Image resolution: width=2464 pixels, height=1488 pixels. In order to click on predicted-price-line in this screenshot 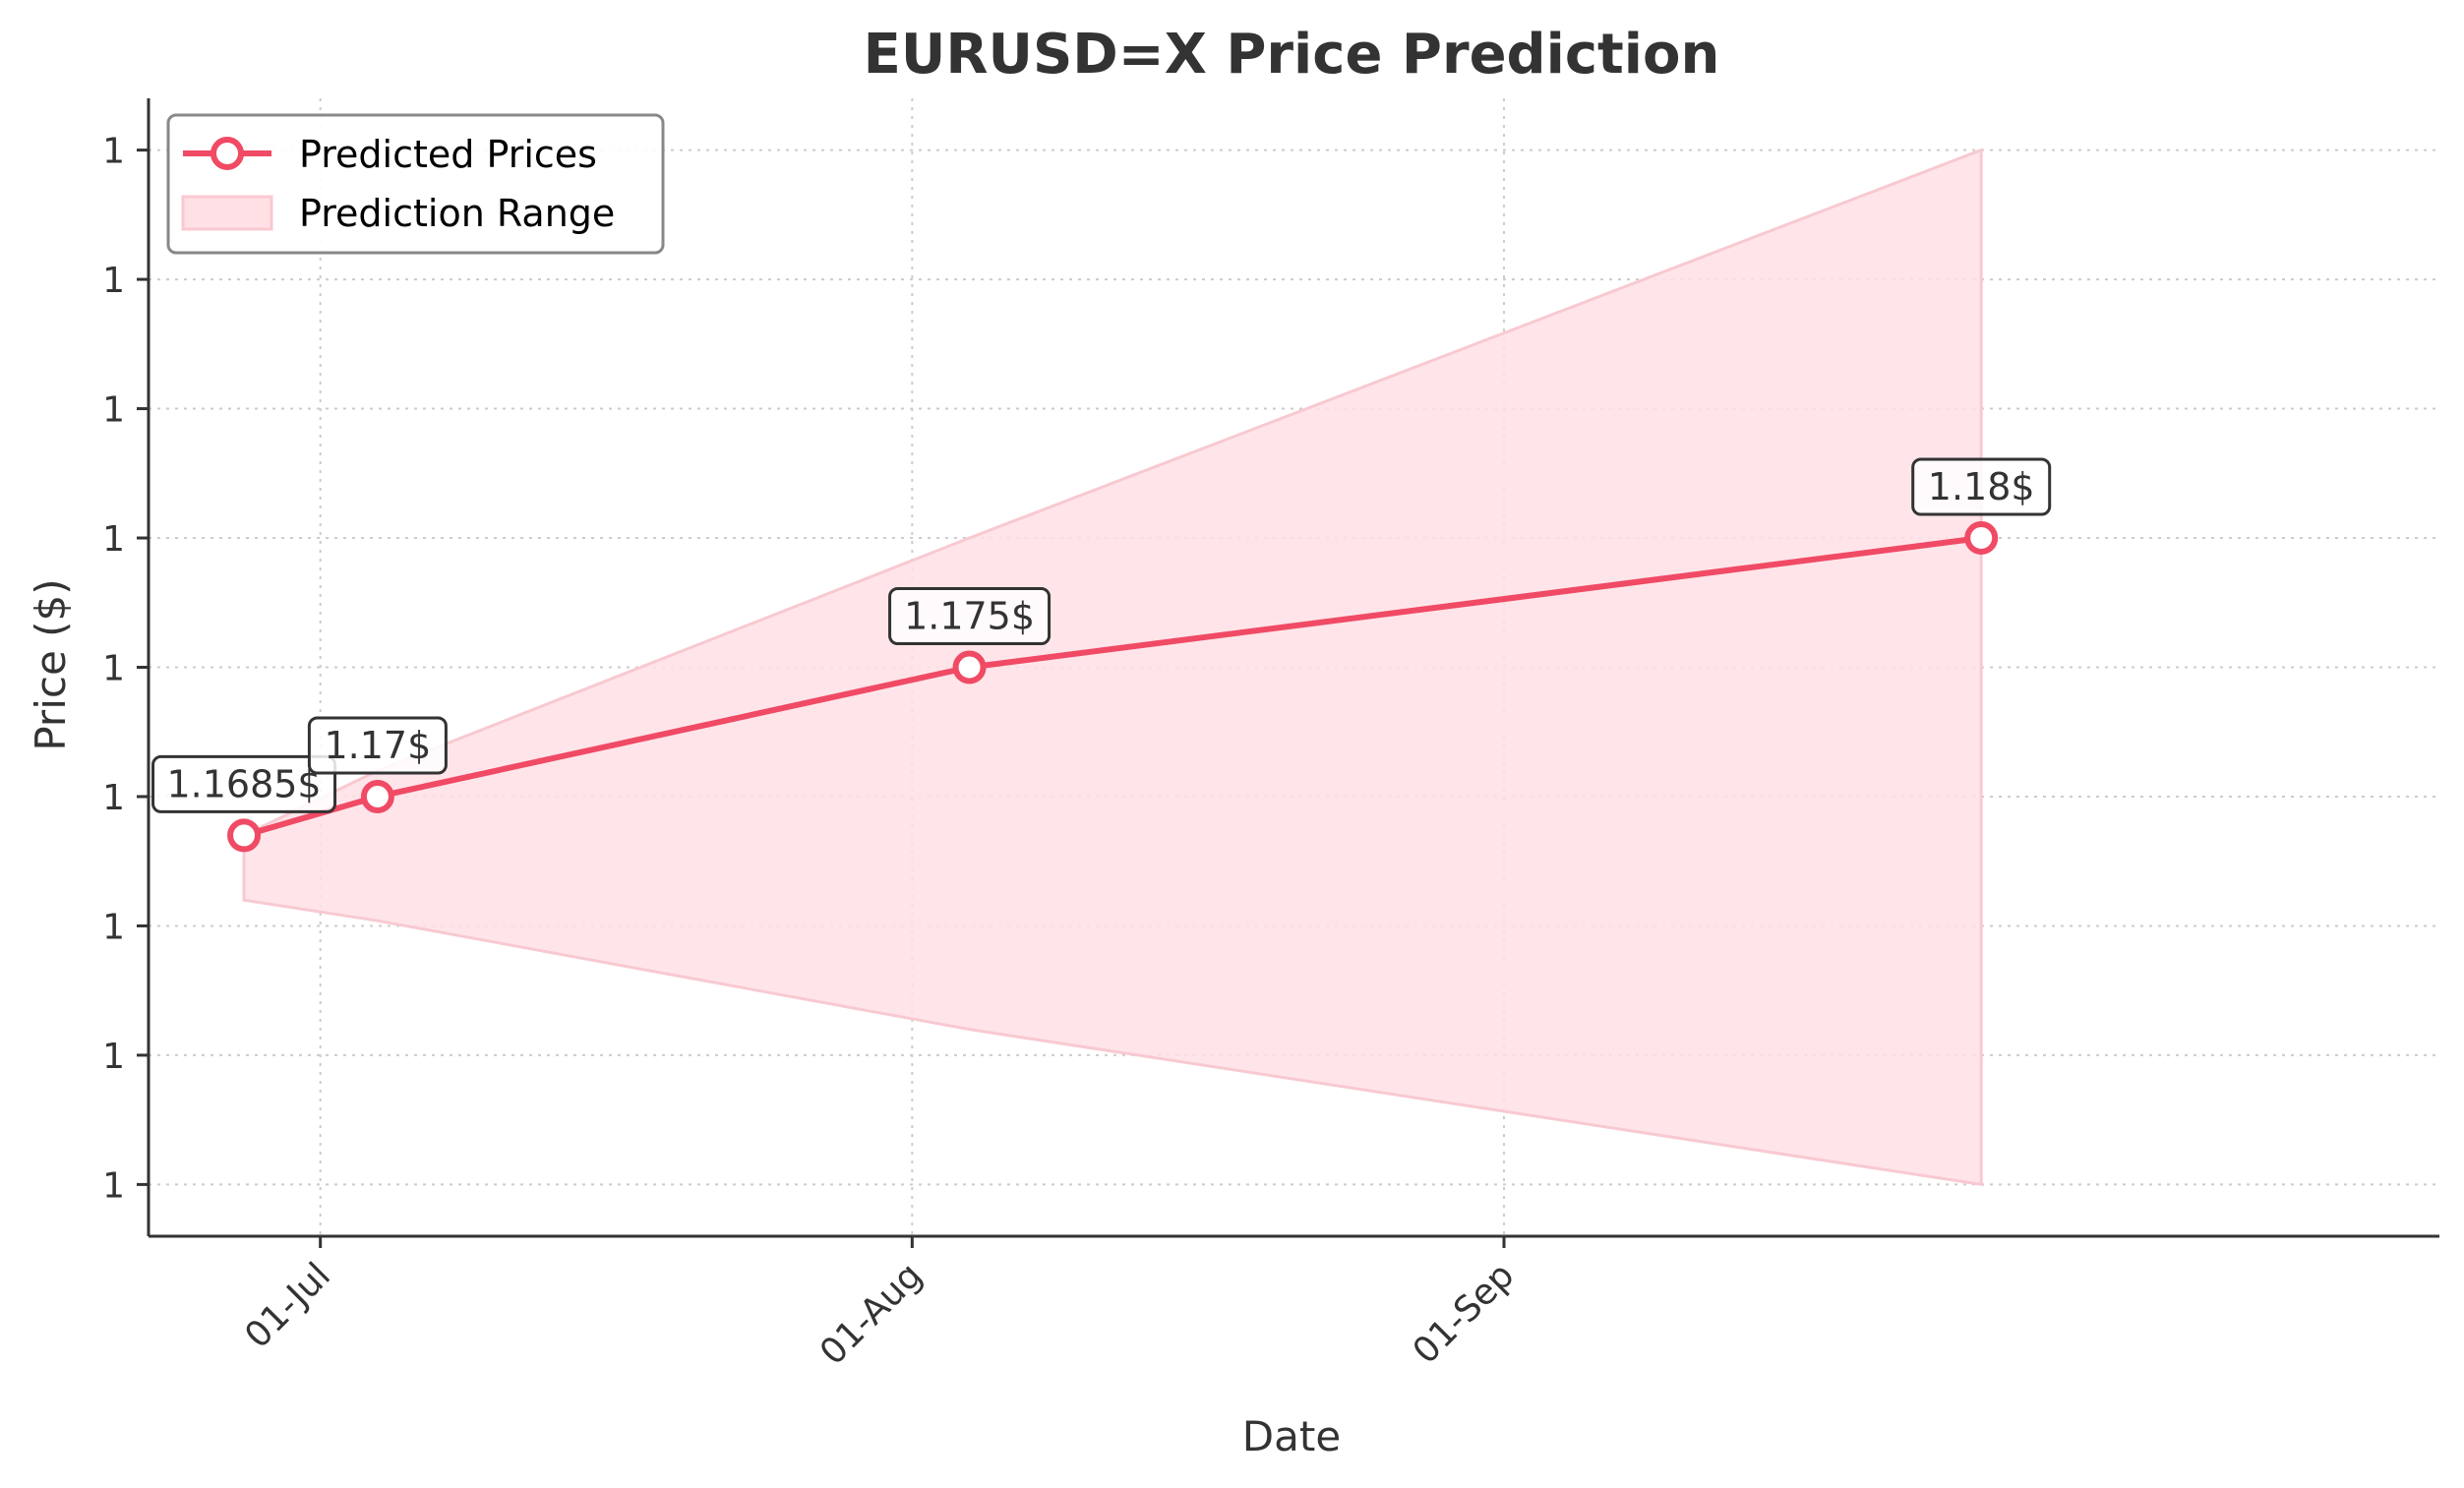, I will do `click(1113, 687)`.